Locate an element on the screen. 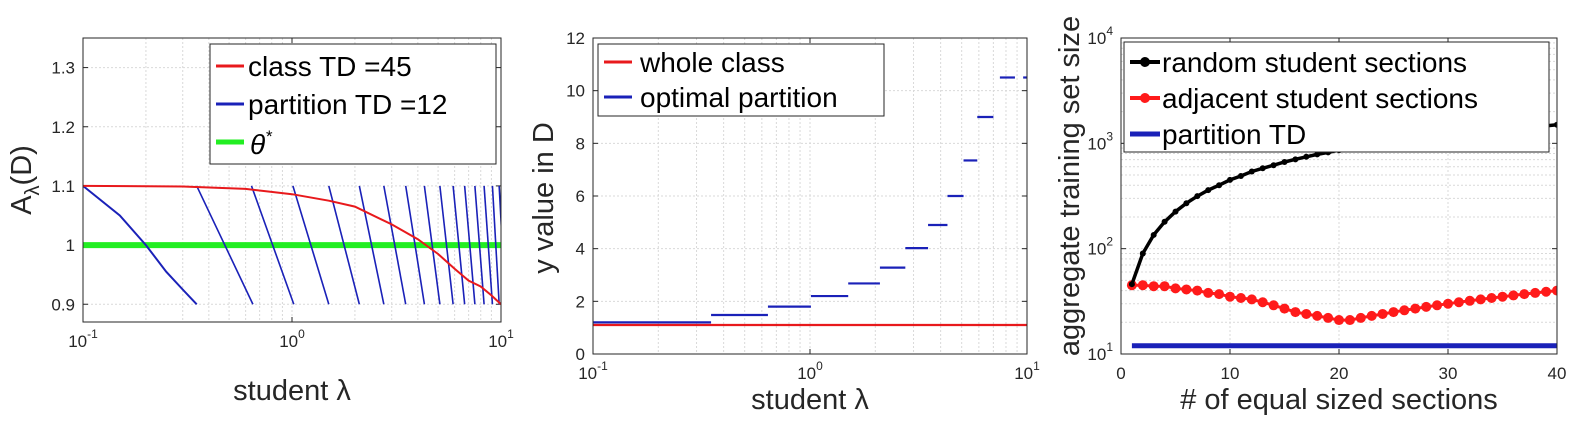 The width and height of the screenshot is (1593, 429). y-tick-label: 1.2 is located at coordinates (63, 127).